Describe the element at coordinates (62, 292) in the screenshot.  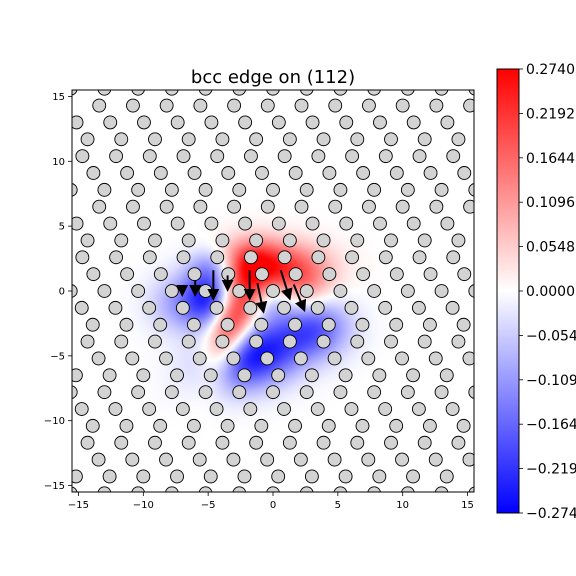
I see `y-tick-label: 0` at that location.